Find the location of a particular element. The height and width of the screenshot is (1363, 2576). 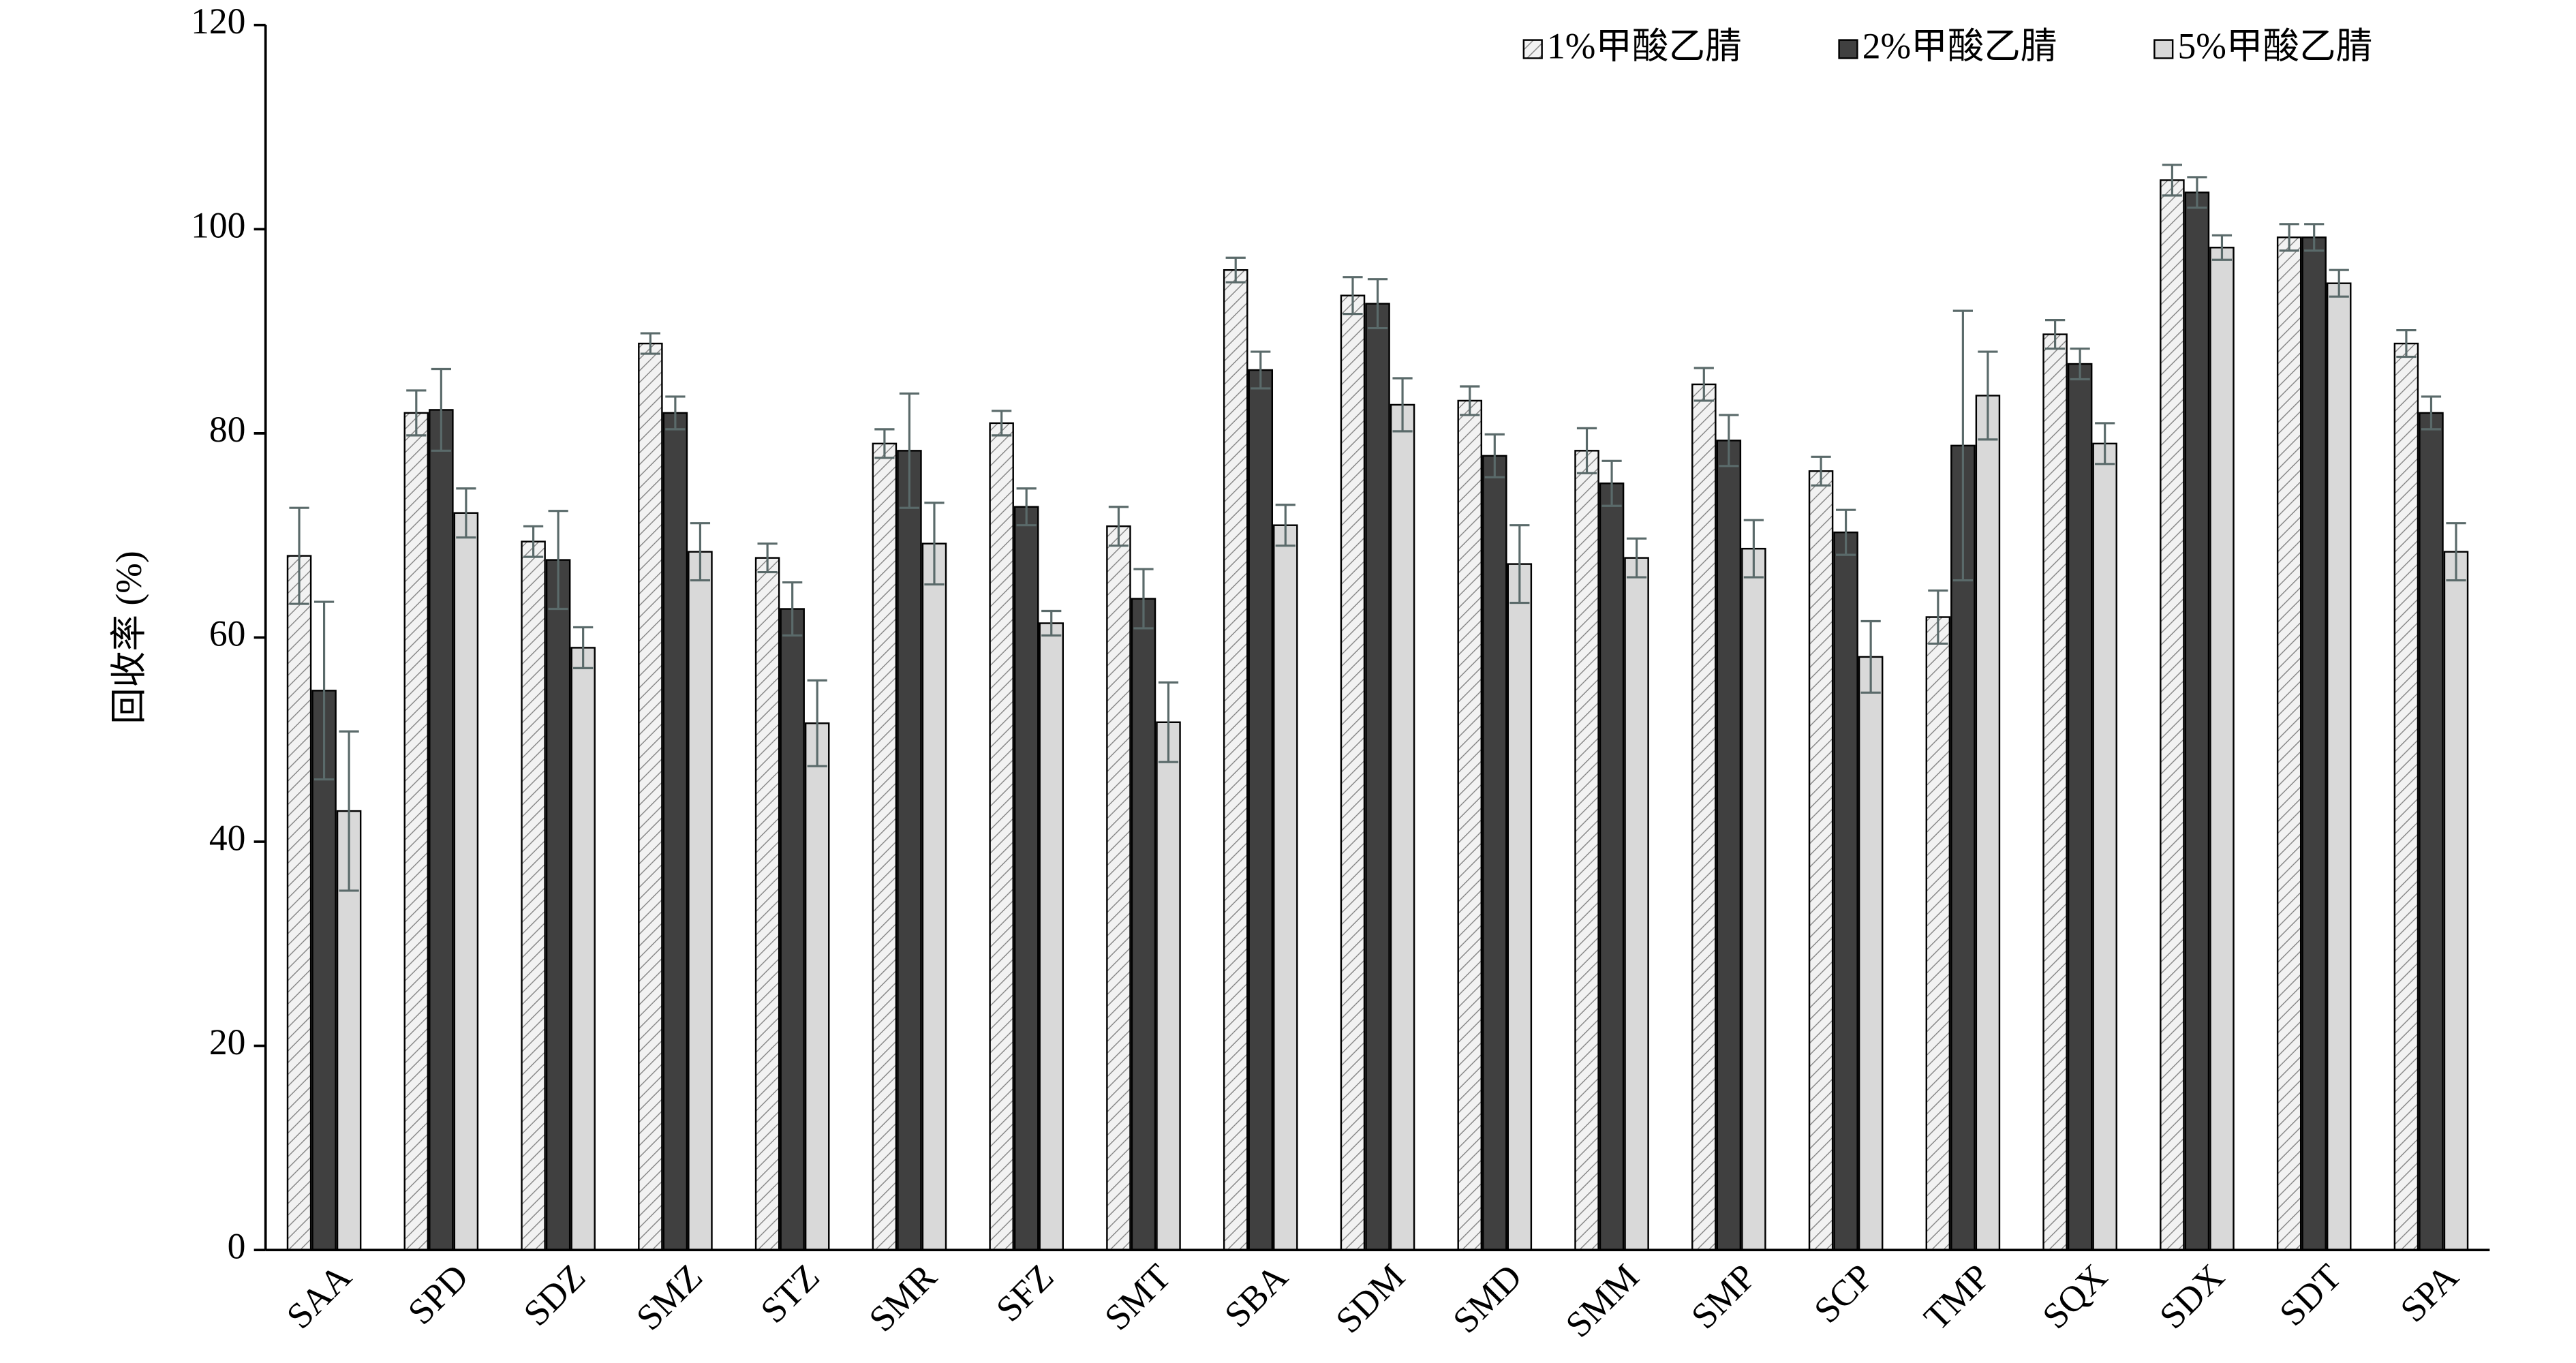

x-tick-label: SMM is located at coordinates (1601, 1300).